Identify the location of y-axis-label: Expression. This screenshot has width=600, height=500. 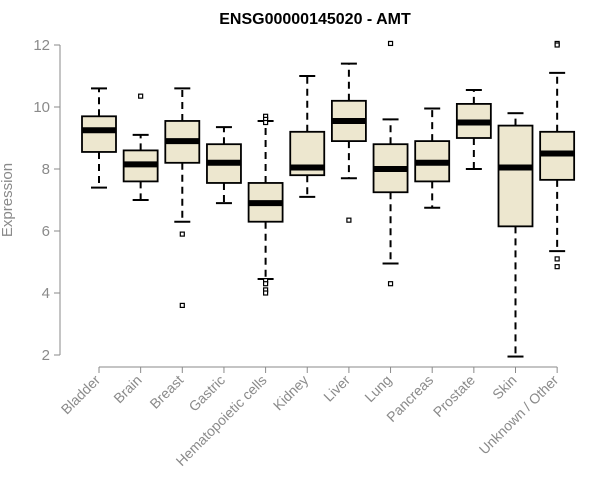
(8, 200).